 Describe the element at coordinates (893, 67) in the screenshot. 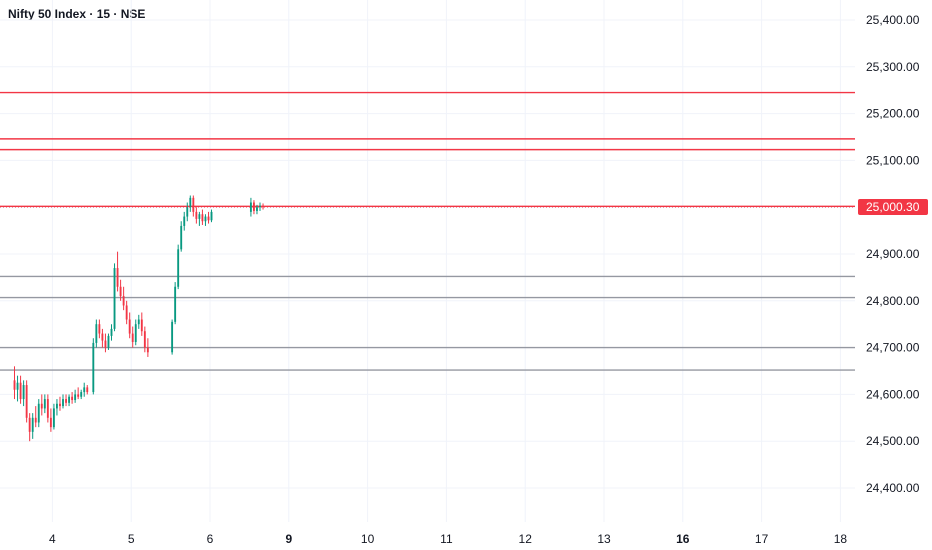

I see `y-tick-label: 25,300.00` at that location.